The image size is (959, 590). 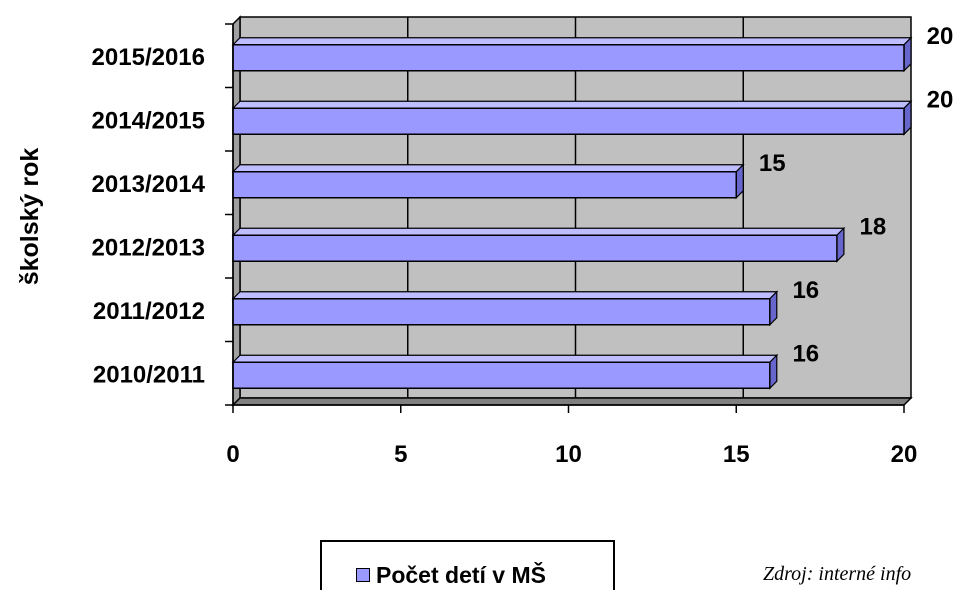 What do you see at coordinates (837, 574) in the screenshot?
I see `source-note: Zdroj: interné info` at bounding box center [837, 574].